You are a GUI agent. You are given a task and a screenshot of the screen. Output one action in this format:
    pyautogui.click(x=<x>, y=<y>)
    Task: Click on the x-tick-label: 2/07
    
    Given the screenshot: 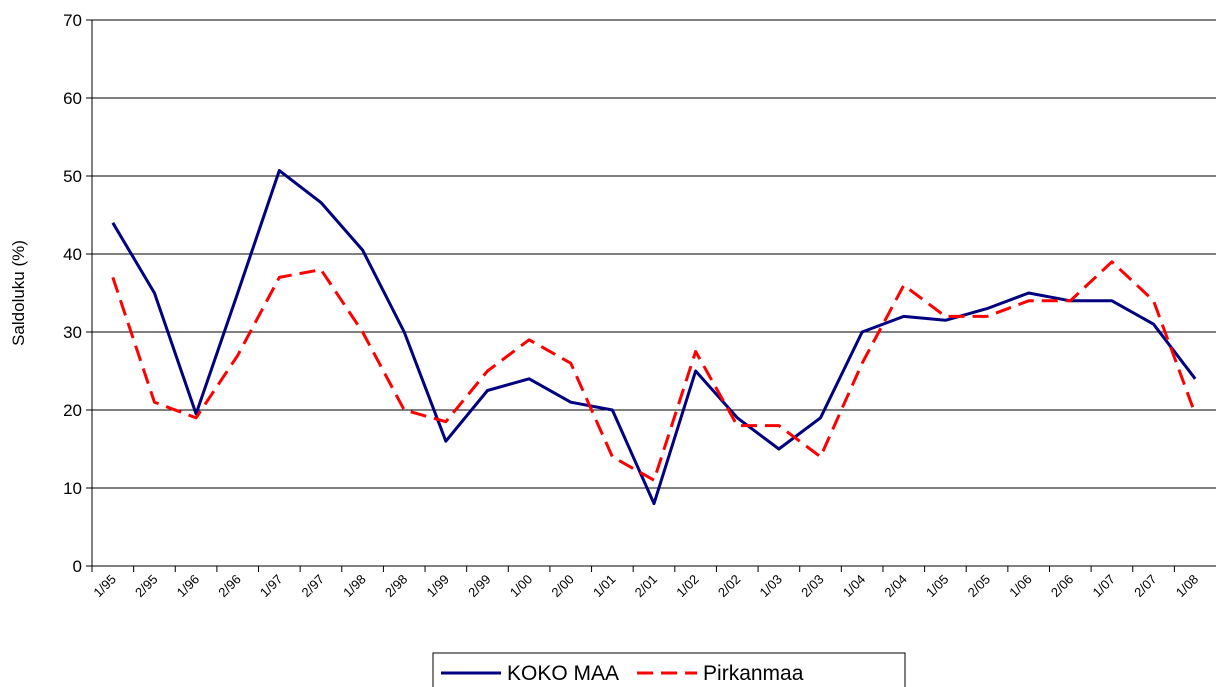 What is the action you would take?
    pyautogui.click(x=1145, y=586)
    